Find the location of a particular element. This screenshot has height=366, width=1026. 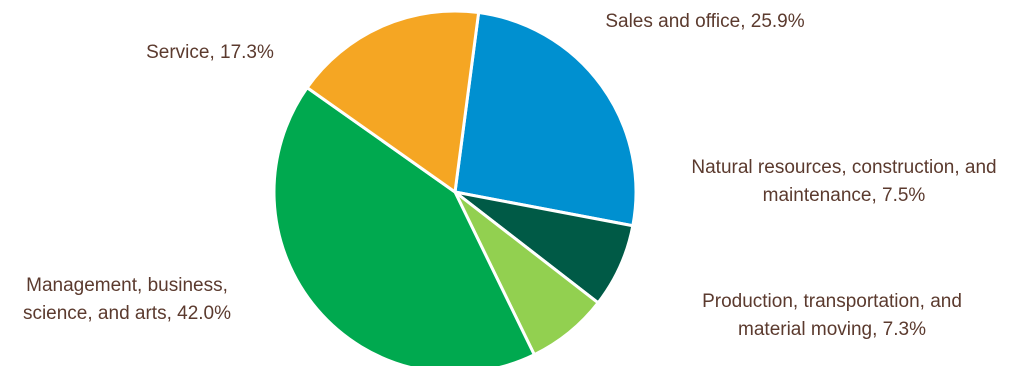

data-label-line: Sales and office, 25.9% is located at coordinates (704, 21).